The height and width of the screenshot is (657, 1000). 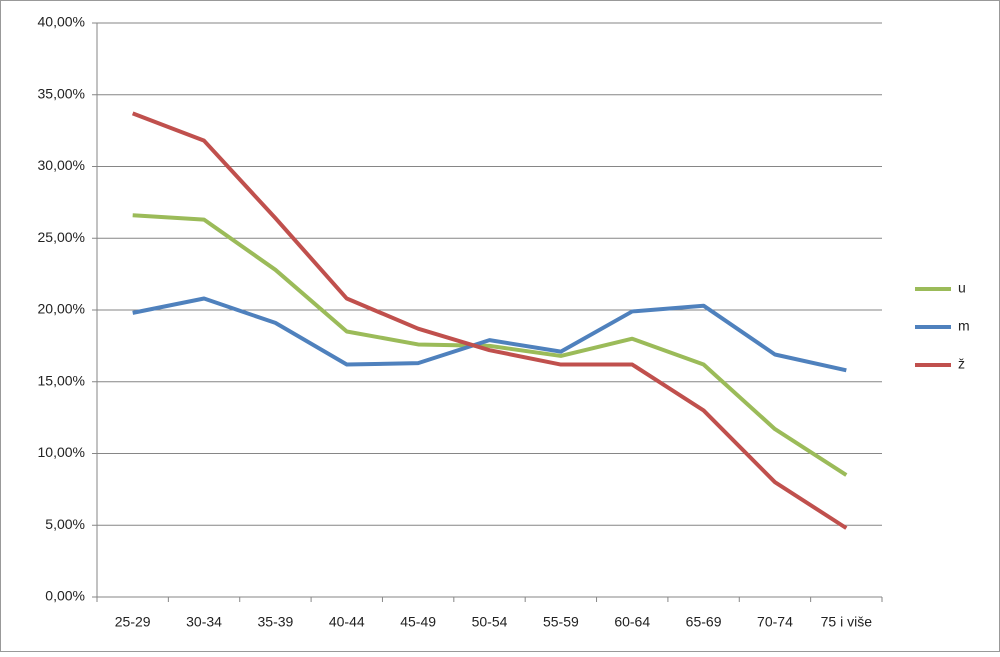 What do you see at coordinates (489, 334) in the screenshot?
I see `series-line` at bounding box center [489, 334].